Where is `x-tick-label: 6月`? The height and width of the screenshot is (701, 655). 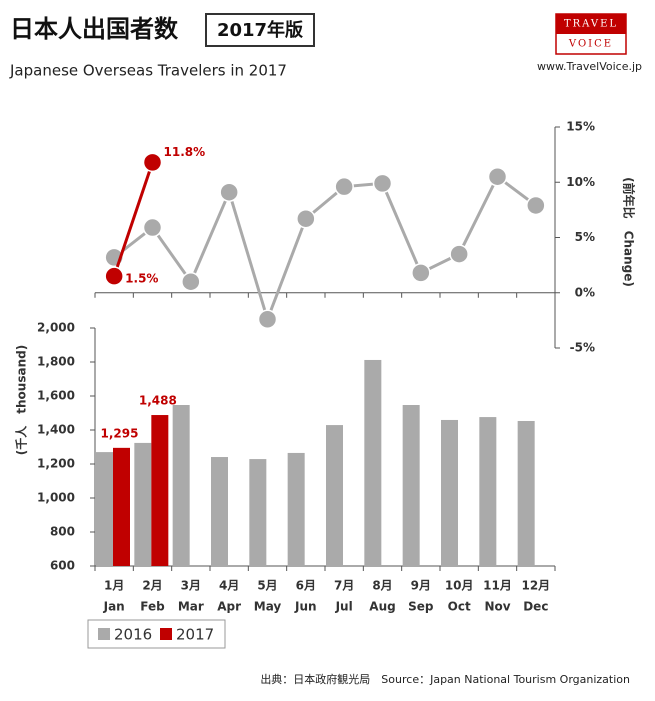
x-tick-label: 6月 is located at coordinates (306, 586).